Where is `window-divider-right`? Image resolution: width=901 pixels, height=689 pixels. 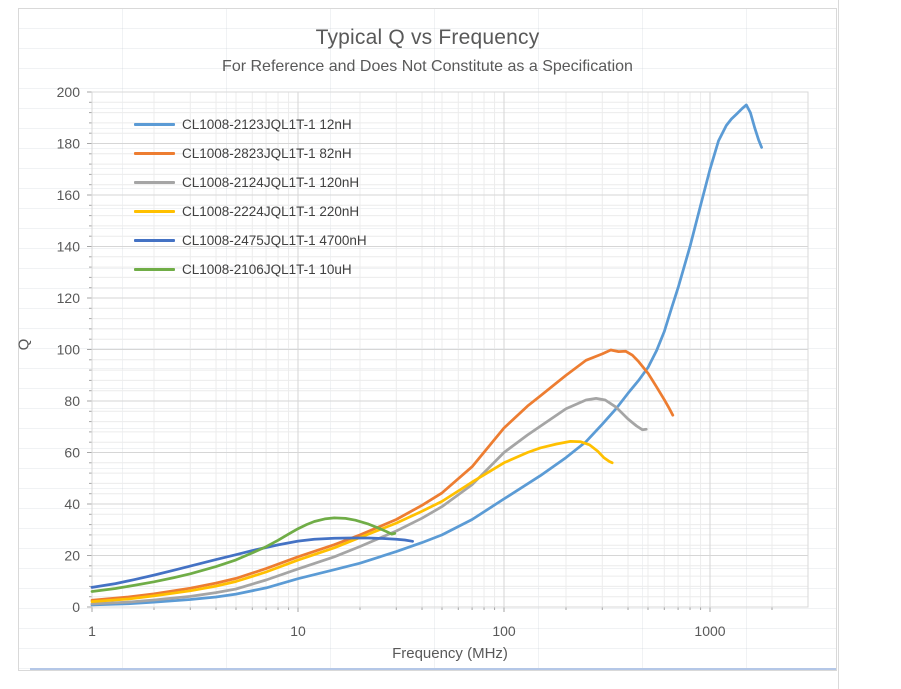 window-divider-right is located at coordinates (838, 344).